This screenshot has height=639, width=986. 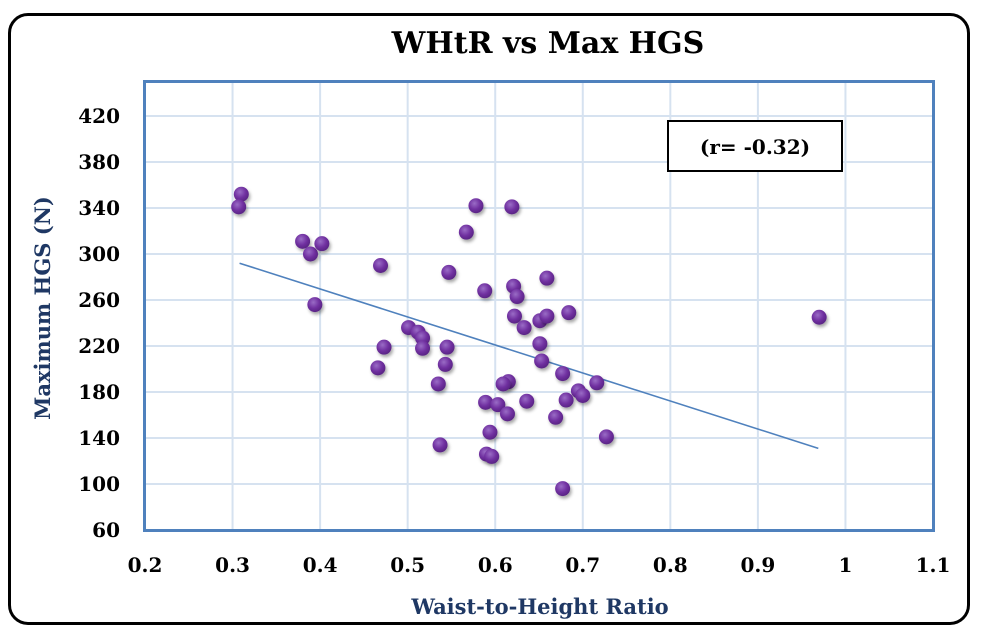 What do you see at coordinates (539, 606) in the screenshot?
I see `x-axis-label: Waist-to-Height Ratio` at bounding box center [539, 606].